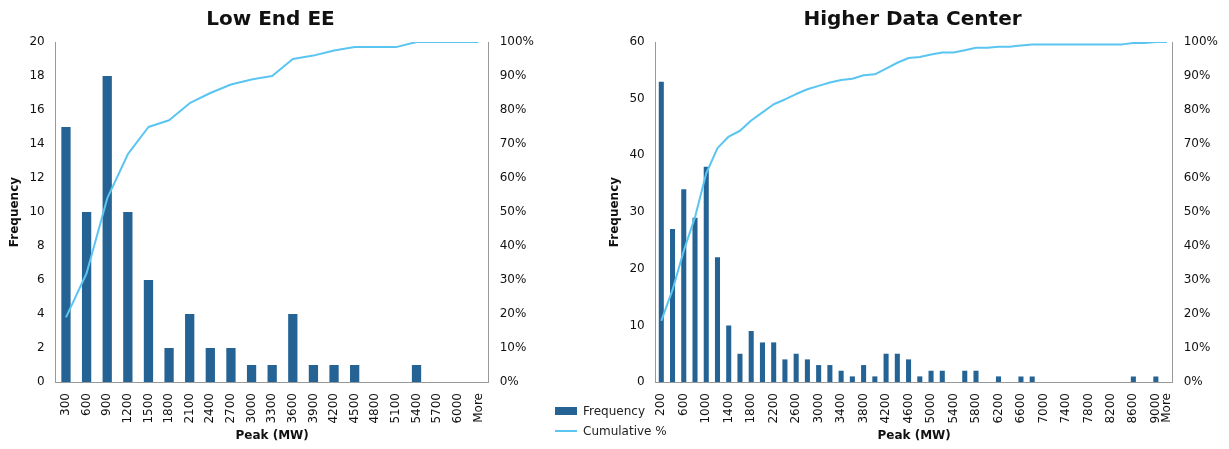 The height and width of the screenshot is (449, 1229). Describe the element at coordinates (1197, 313) in the screenshot. I see `y2-tick-label: 20%` at that location.